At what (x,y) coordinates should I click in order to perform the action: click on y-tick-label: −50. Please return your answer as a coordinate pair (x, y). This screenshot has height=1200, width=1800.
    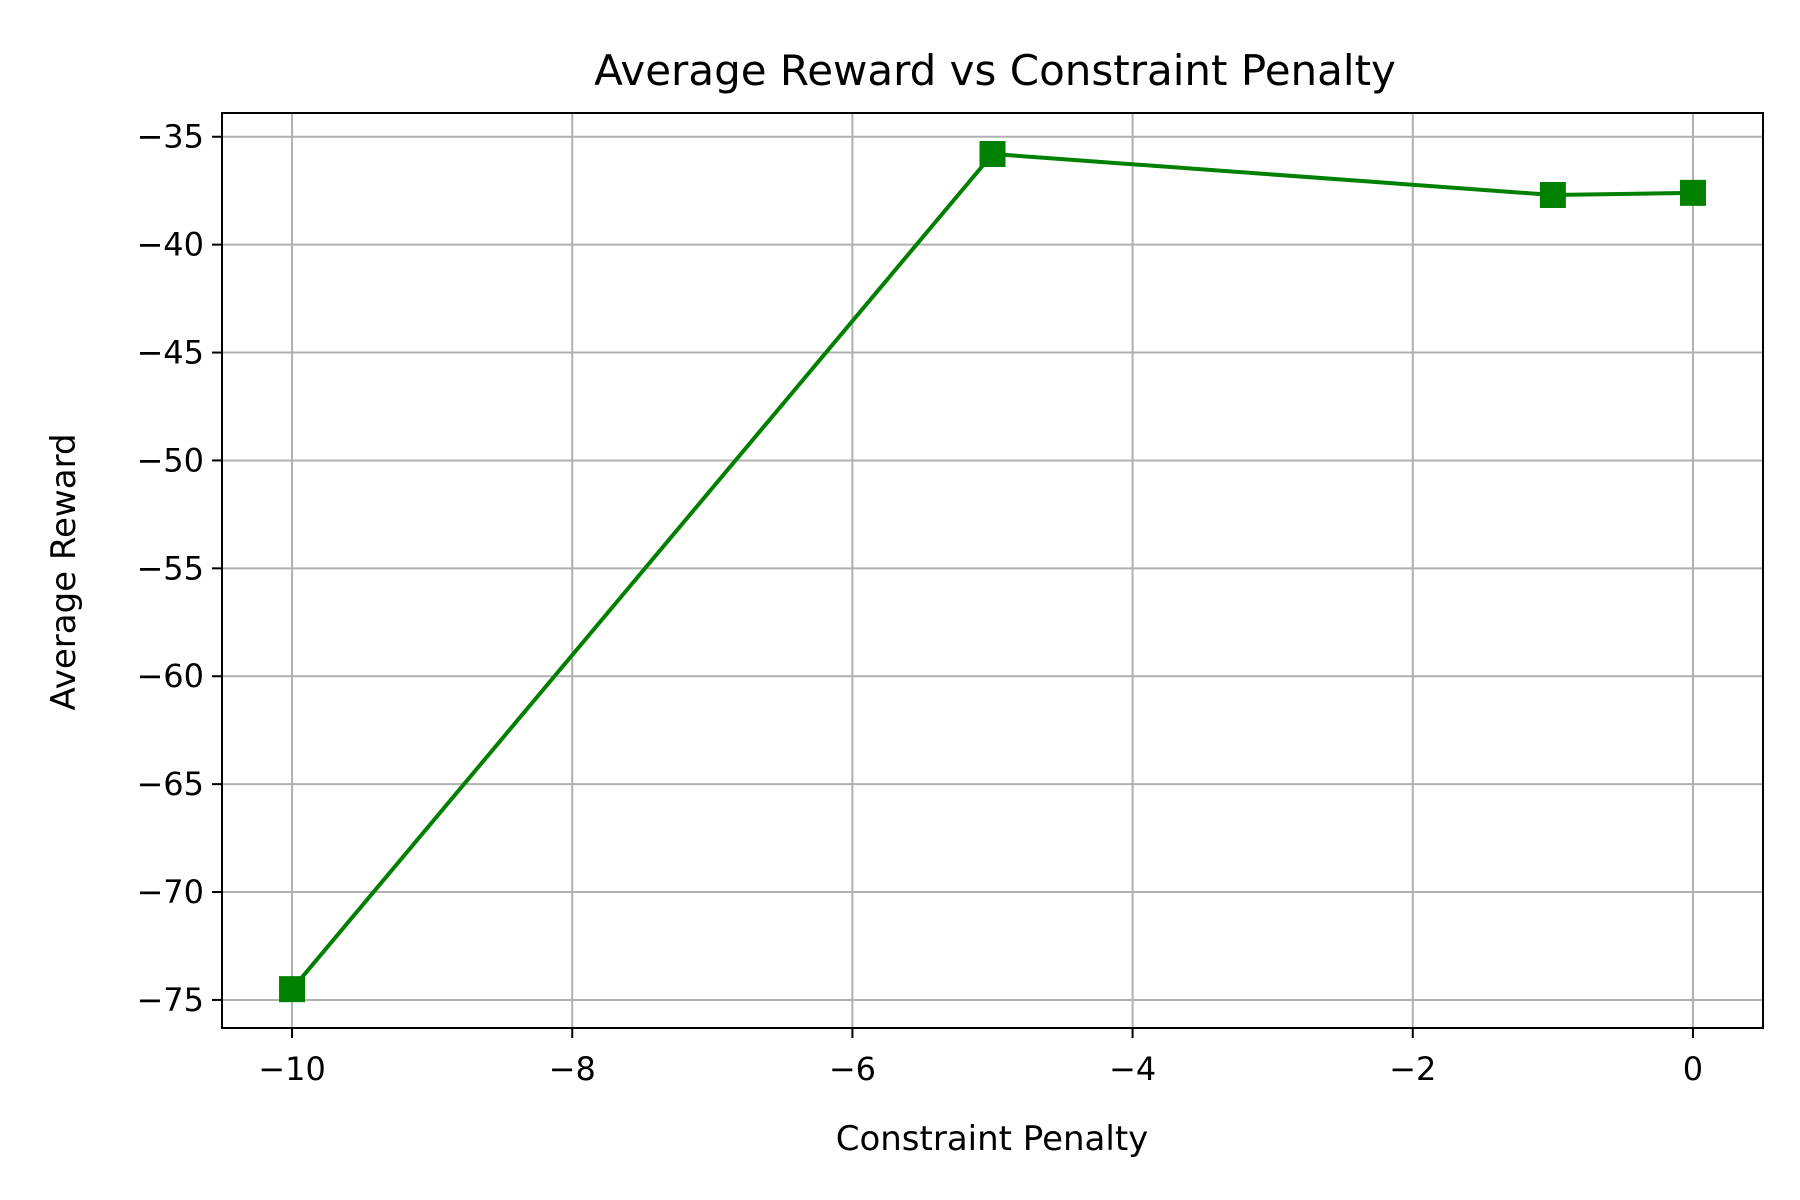
    Looking at the image, I should click on (170, 460).